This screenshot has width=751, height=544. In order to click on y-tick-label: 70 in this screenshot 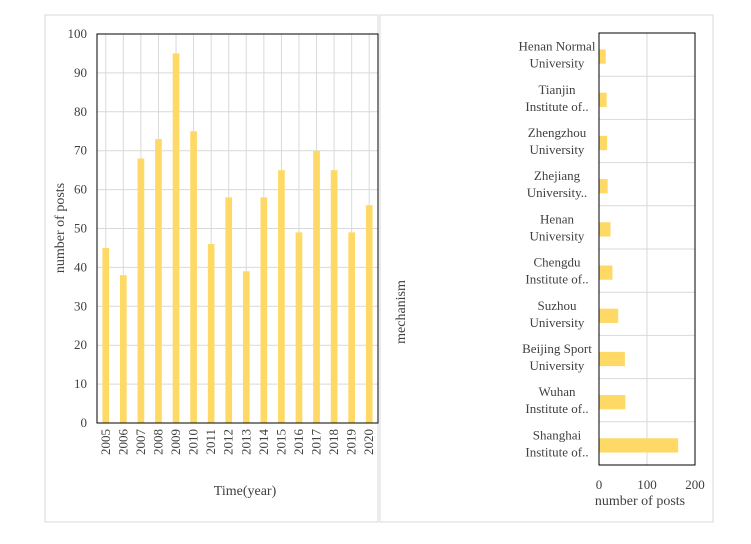, I will do `click(80, 150)`.